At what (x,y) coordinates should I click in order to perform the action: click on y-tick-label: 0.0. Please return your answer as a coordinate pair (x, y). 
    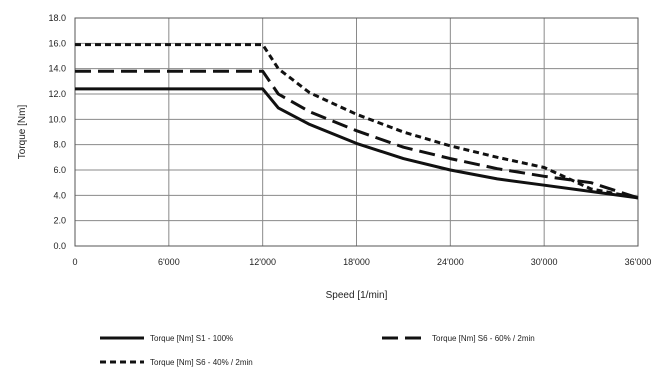
    Looking at the image, I should click on (59, 246).